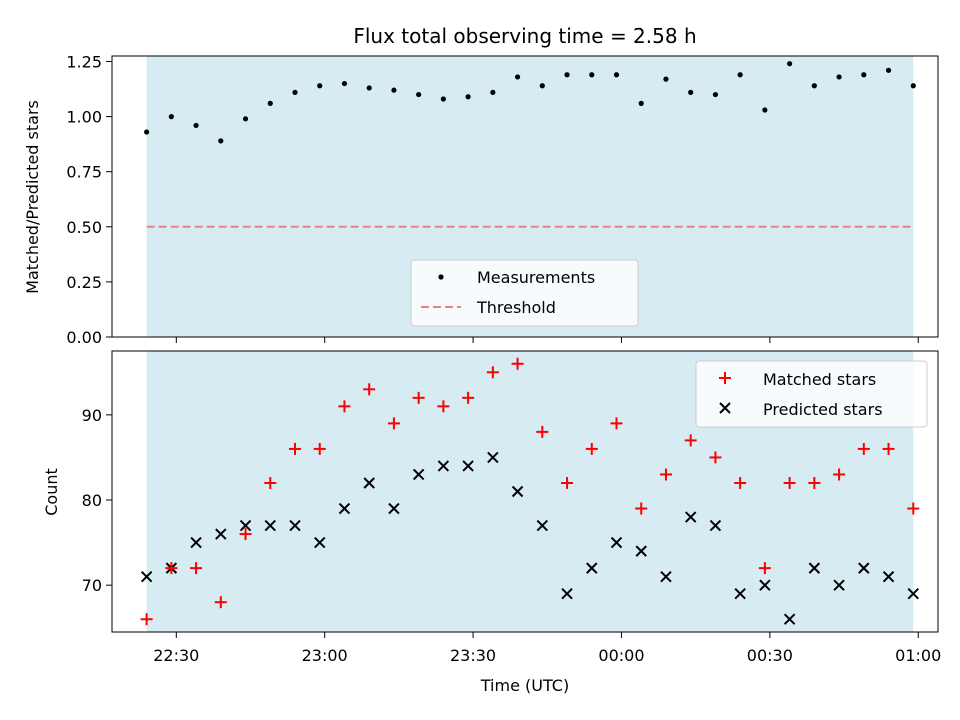  I want to click on matched-stars-legend-label: Matched stars, so click(819, 379).